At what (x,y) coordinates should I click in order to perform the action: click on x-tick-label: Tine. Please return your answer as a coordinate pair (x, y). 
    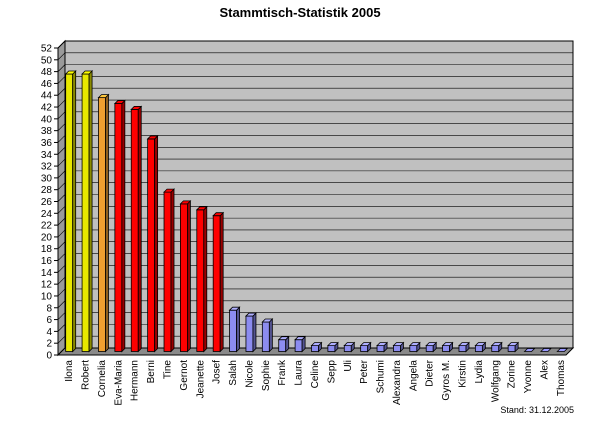
    Looking at the image, I should click on (168, 370).